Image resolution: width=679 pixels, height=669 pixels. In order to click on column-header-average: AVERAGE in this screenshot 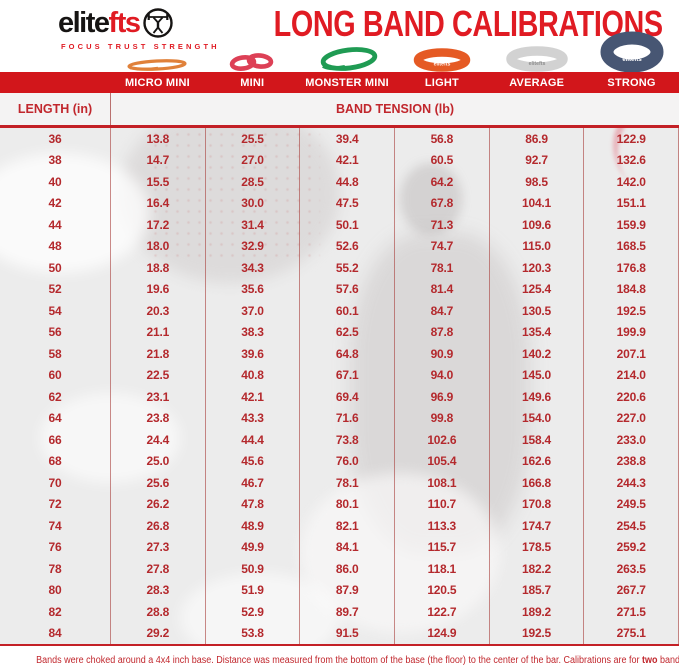, I will do `click(537, 82)`.